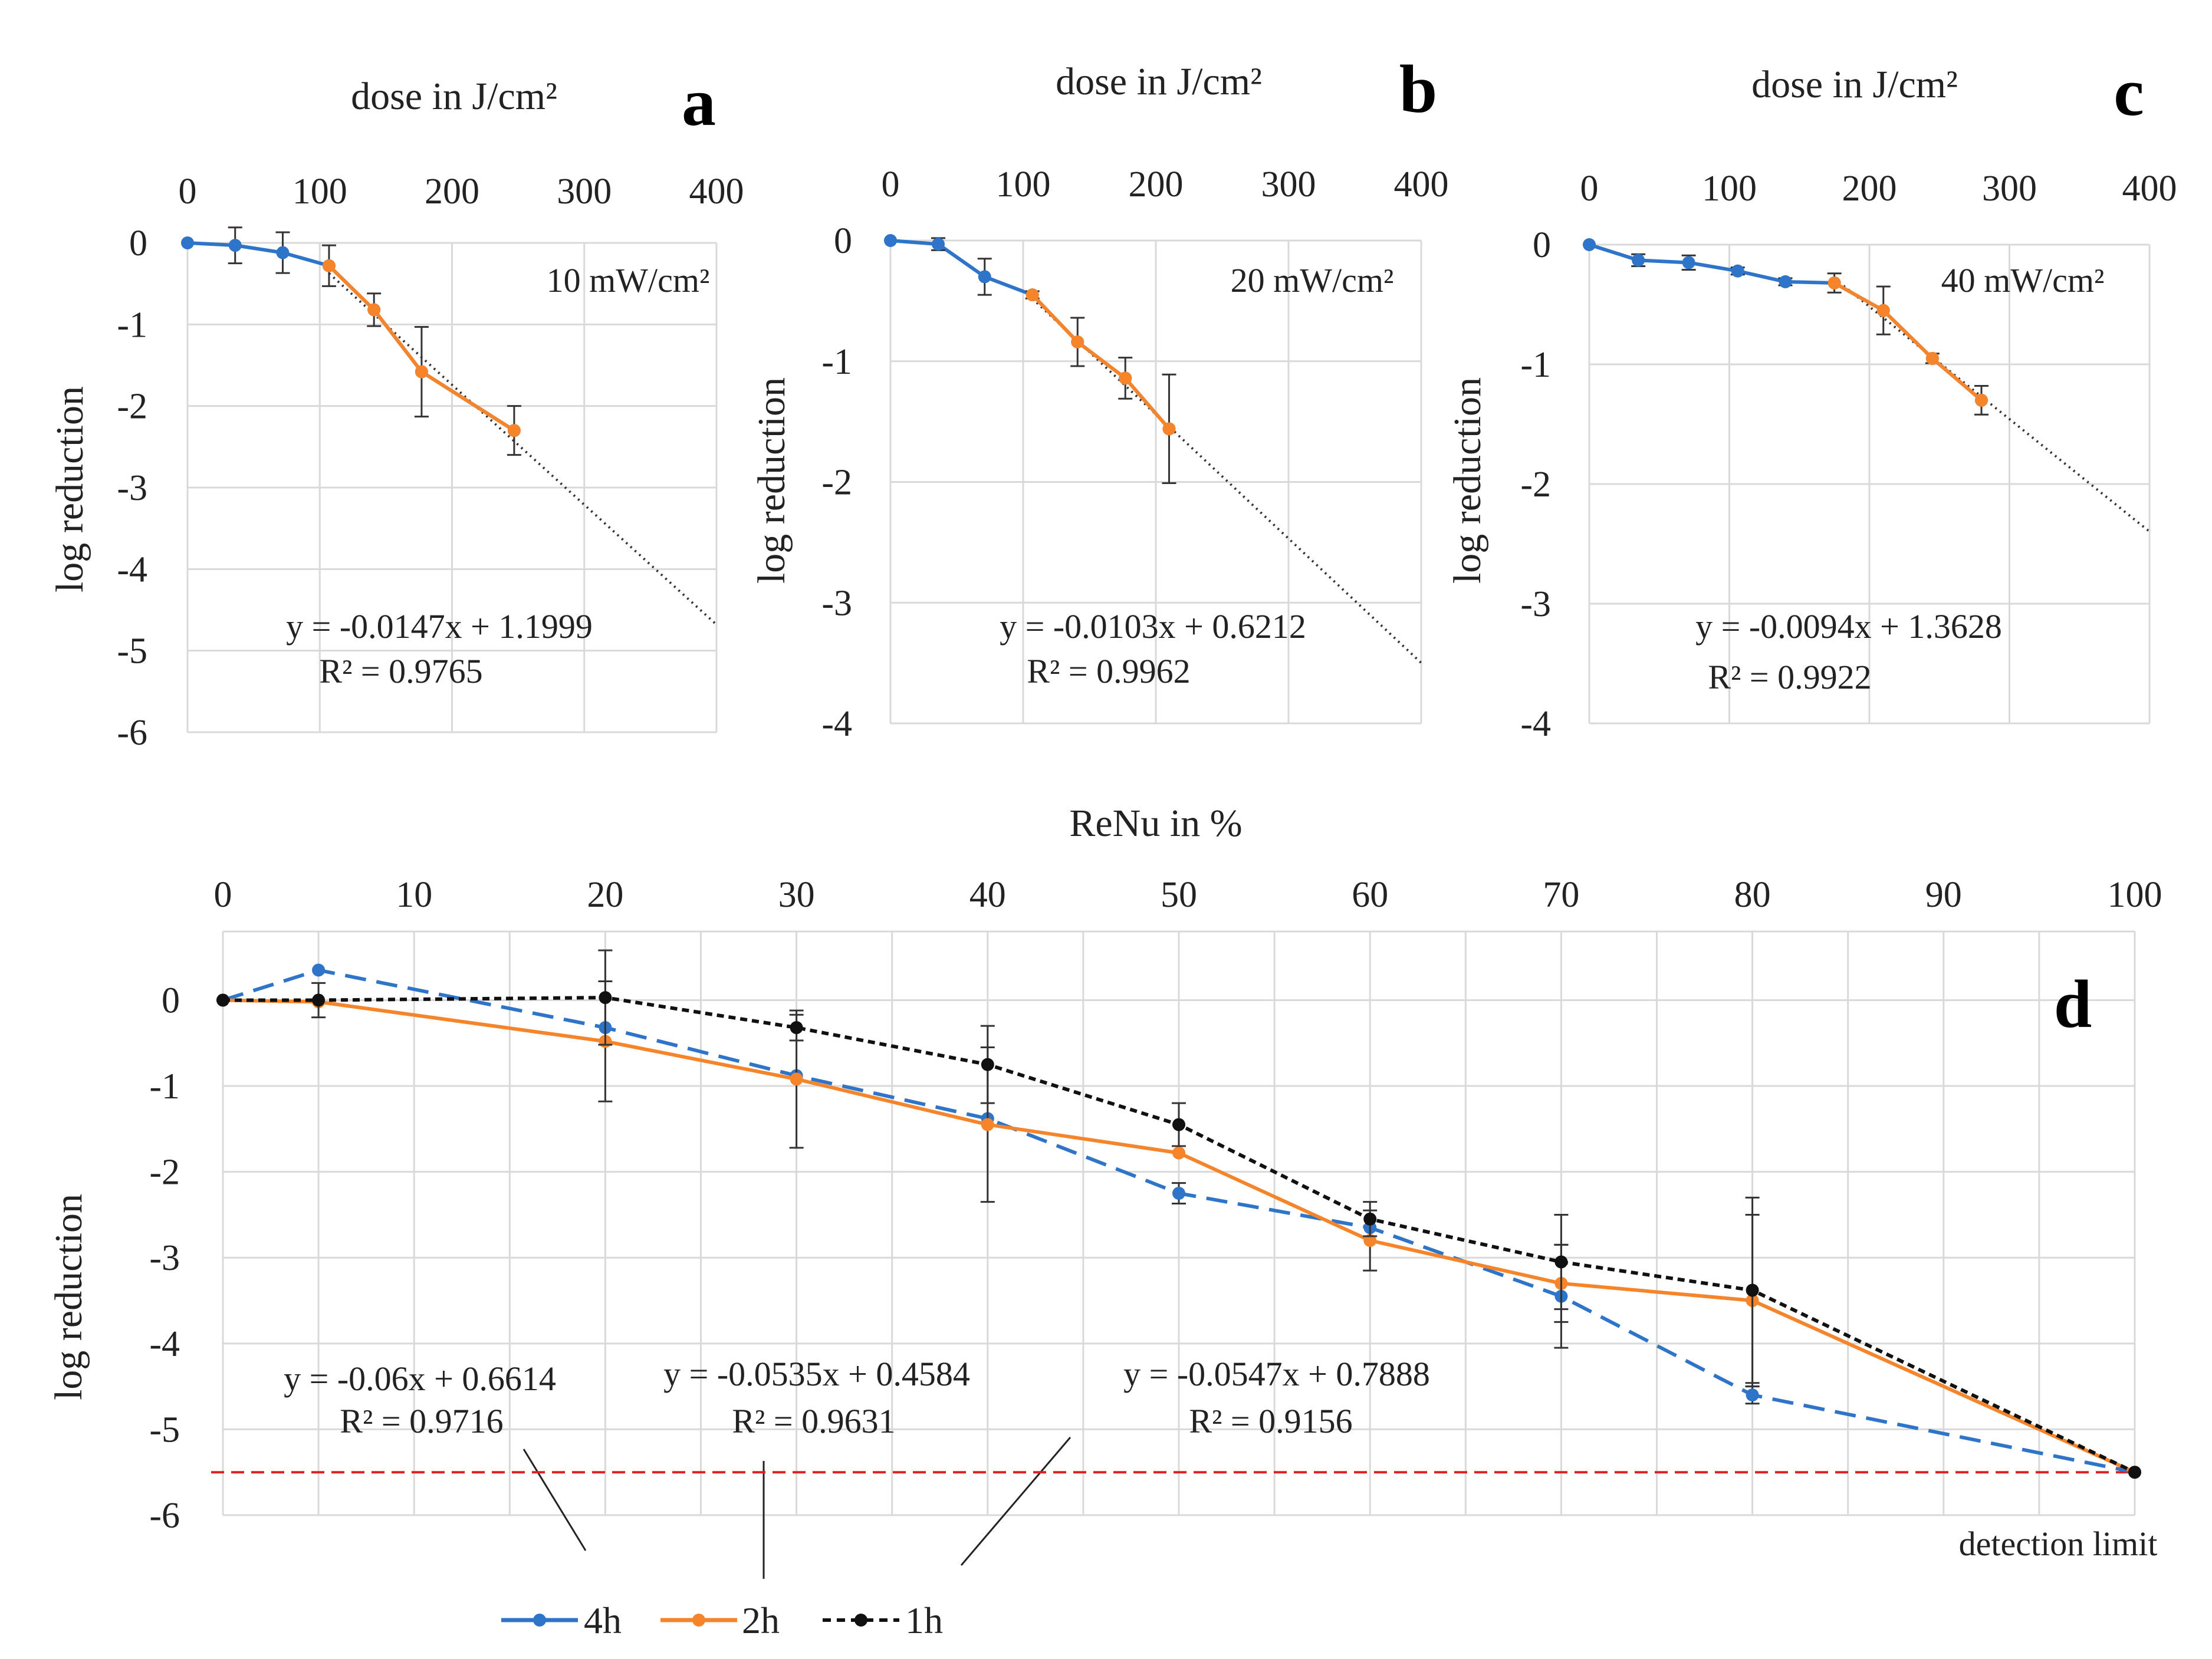  I want to click on legend-label-2h: 2h, so click(761, 1620).